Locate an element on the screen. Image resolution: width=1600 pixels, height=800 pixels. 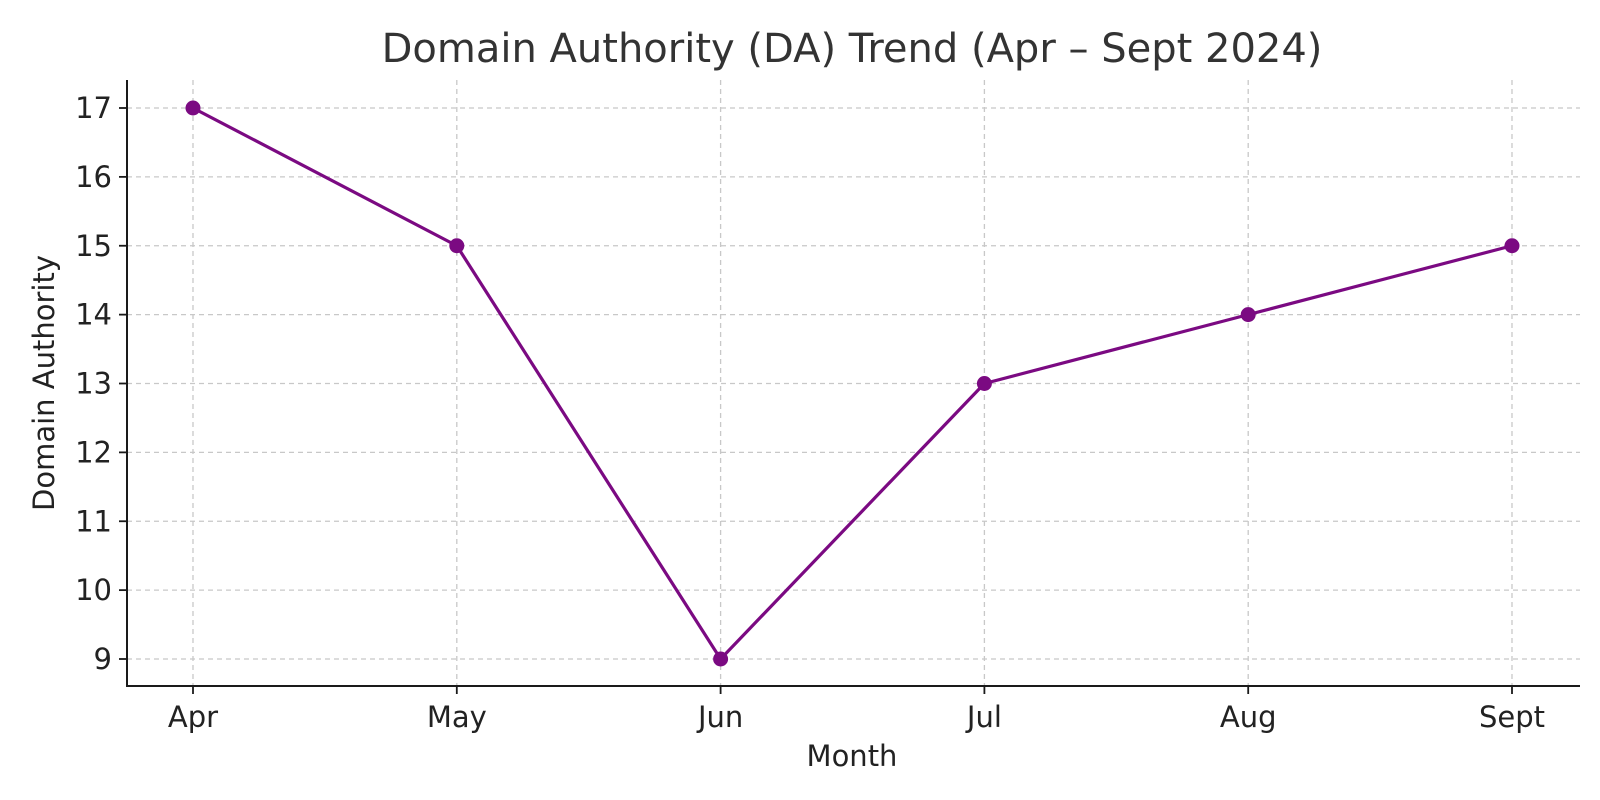
x-tick-label: Jul is located at coordinates (983, 717).